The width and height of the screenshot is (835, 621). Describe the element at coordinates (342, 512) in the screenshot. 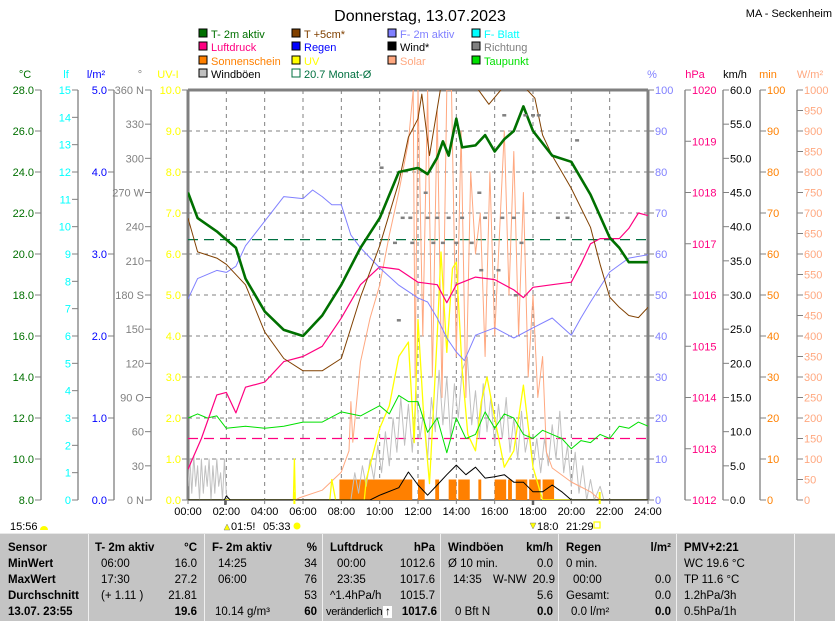

I see `x-axis-tick-label: 08:00` at that location.